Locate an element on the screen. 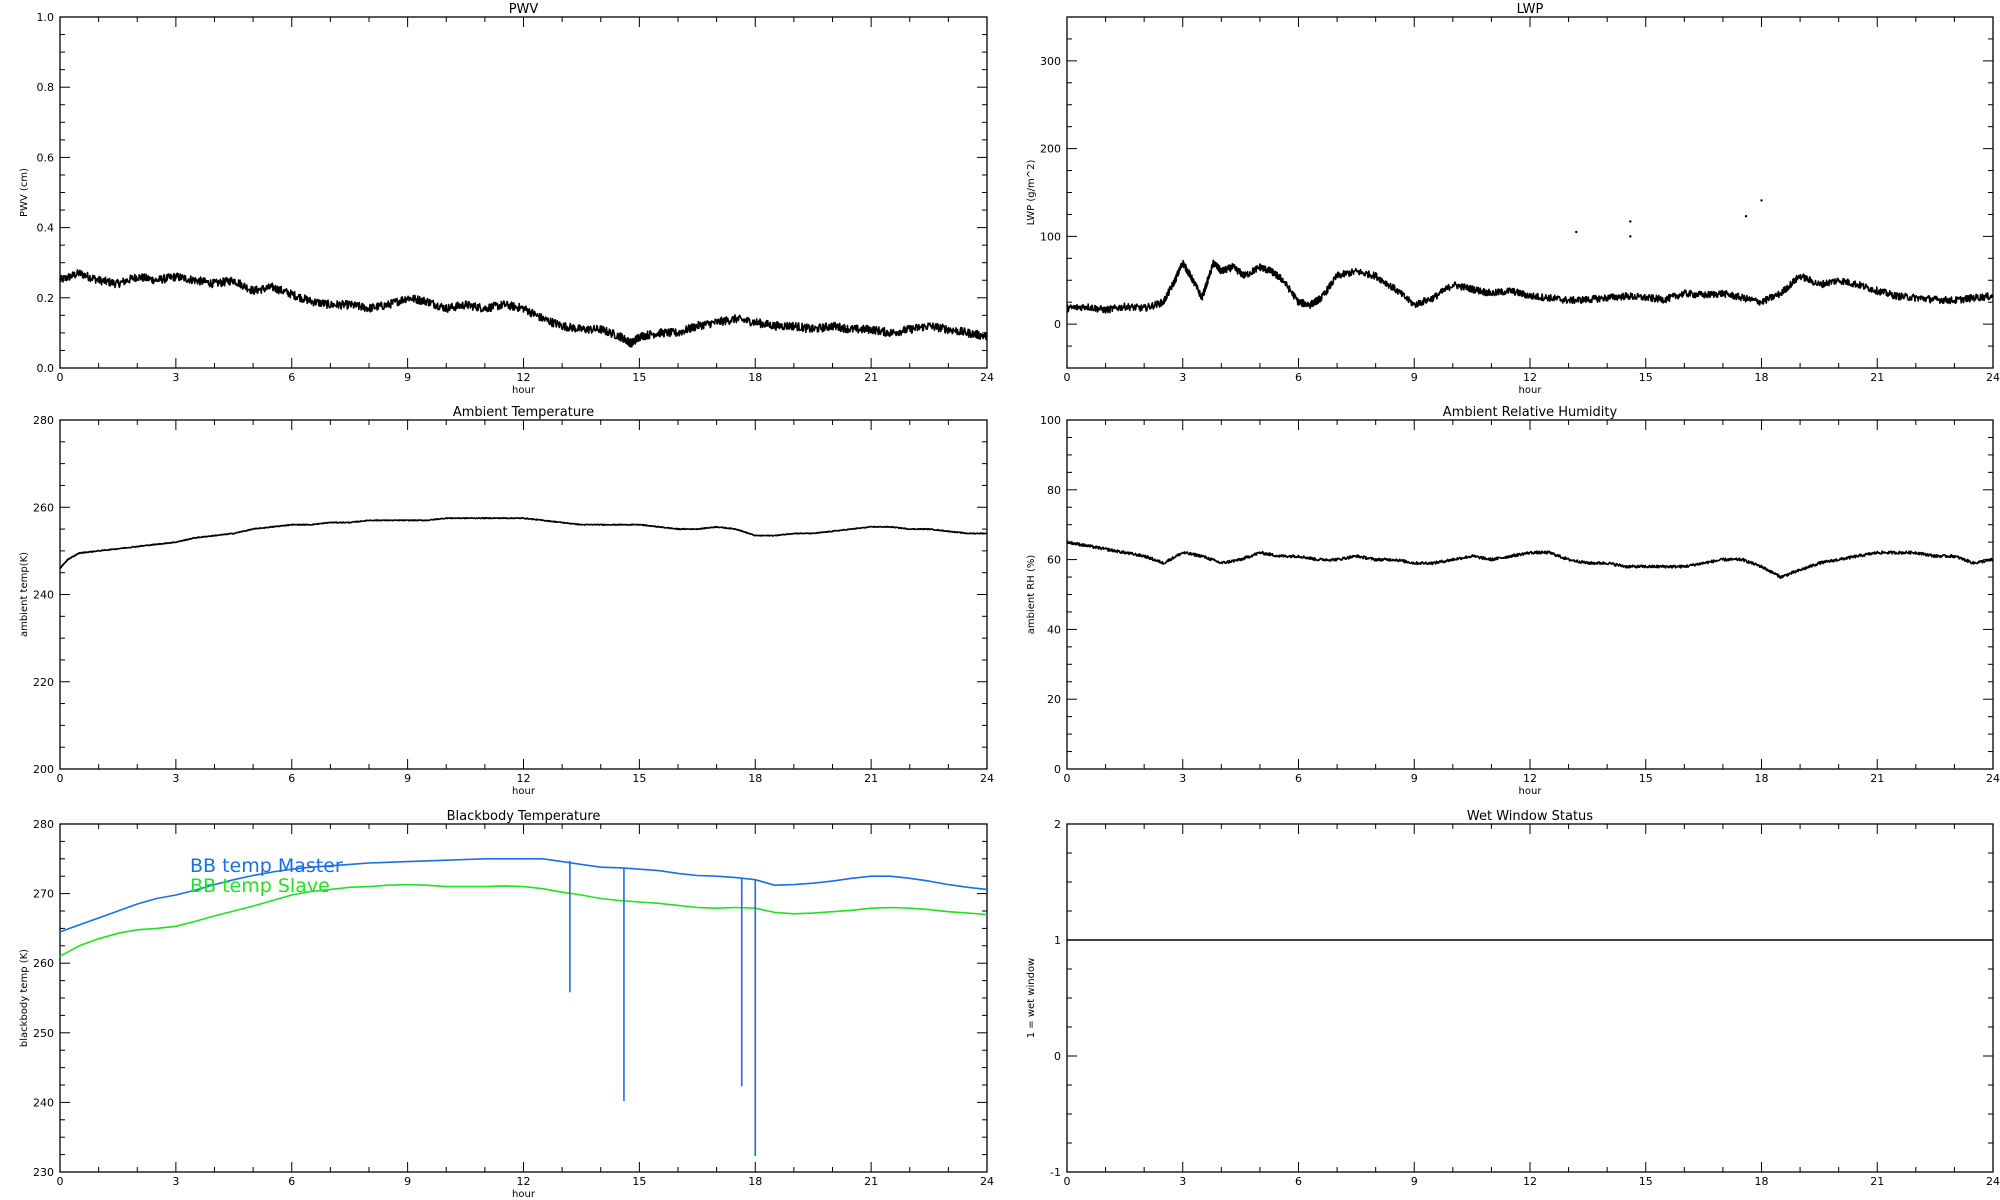 This screenshot has width=2000, height=1200. y-tick-label: 0.6 is located at coordinates (46, 157).